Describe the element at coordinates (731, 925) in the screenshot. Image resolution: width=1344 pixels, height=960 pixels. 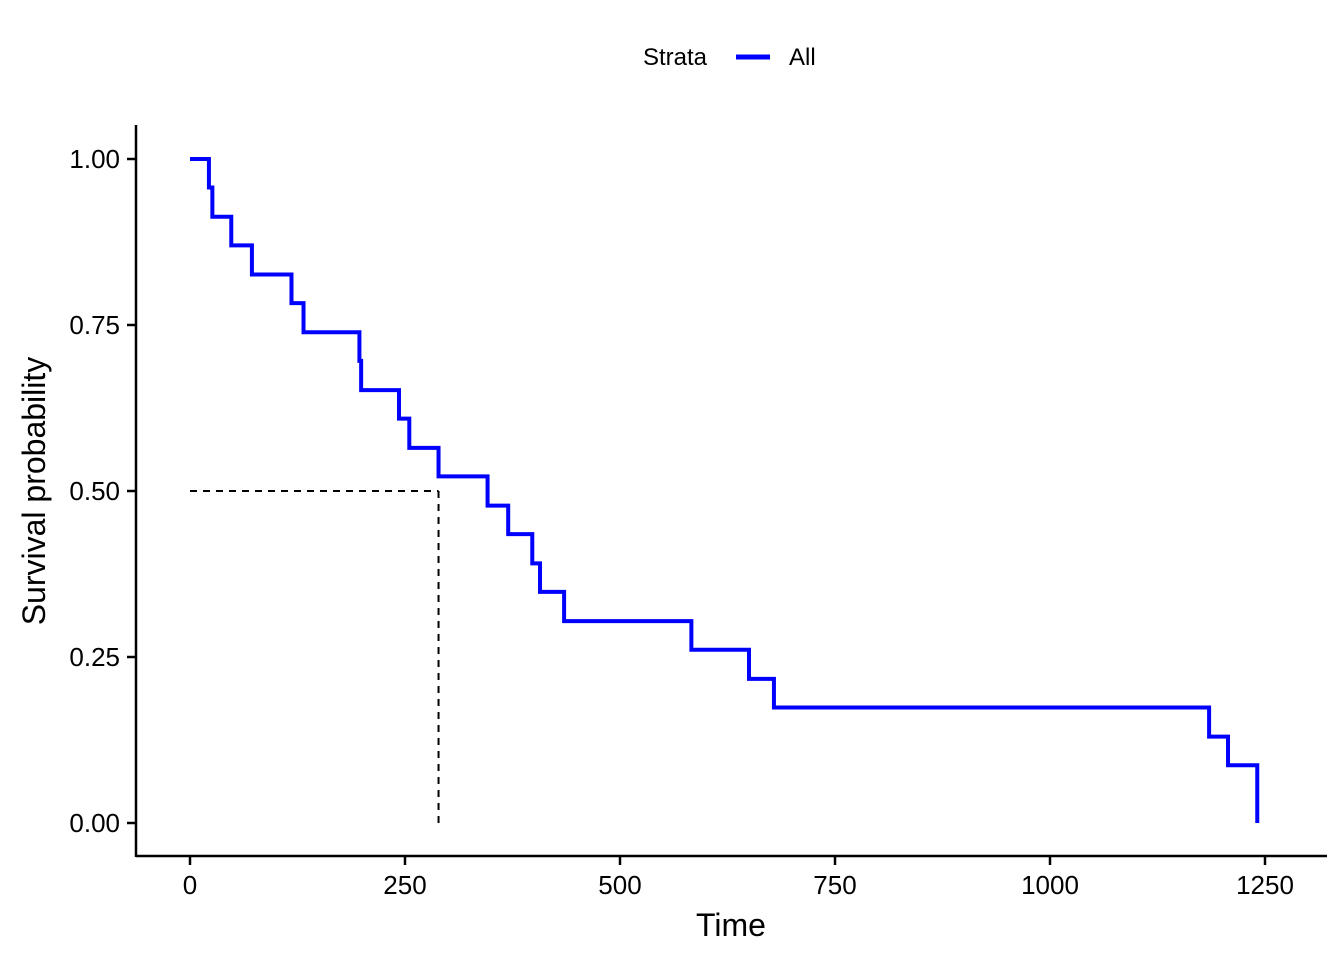
I see `x-axis-title: Time` at that location.